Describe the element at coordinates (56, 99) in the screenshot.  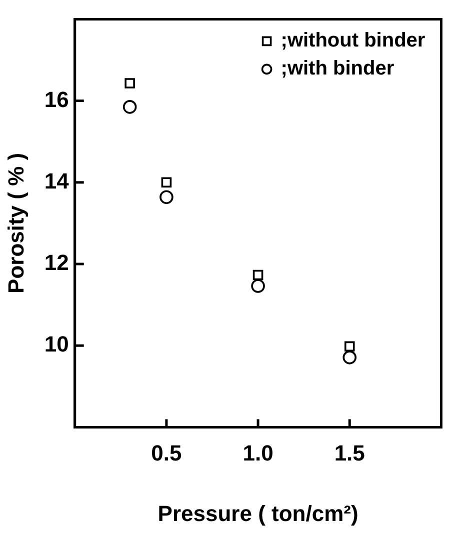
I see `y-tick-label: 16` at that location.